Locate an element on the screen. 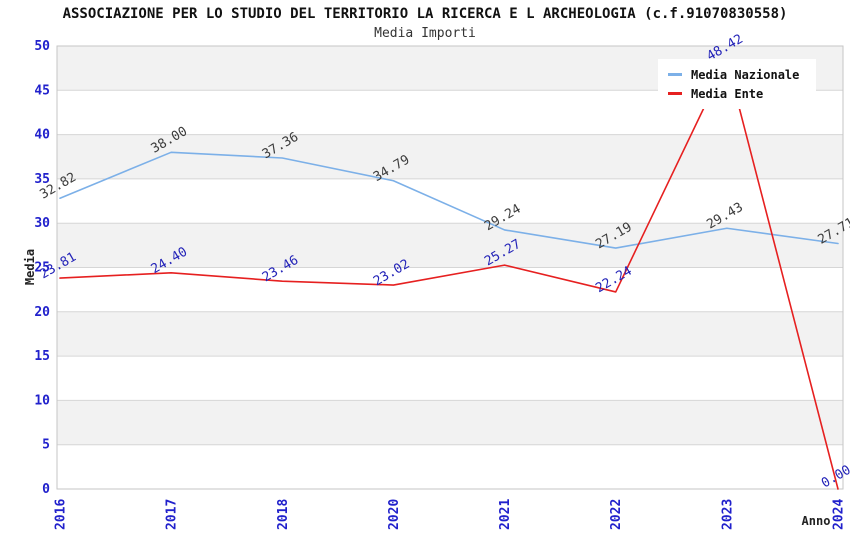 Image resolution: width=850 pixels, height=550 pixels. legend-item-media-nazionale: Media Nazionale is located at coordinates (738, 74).